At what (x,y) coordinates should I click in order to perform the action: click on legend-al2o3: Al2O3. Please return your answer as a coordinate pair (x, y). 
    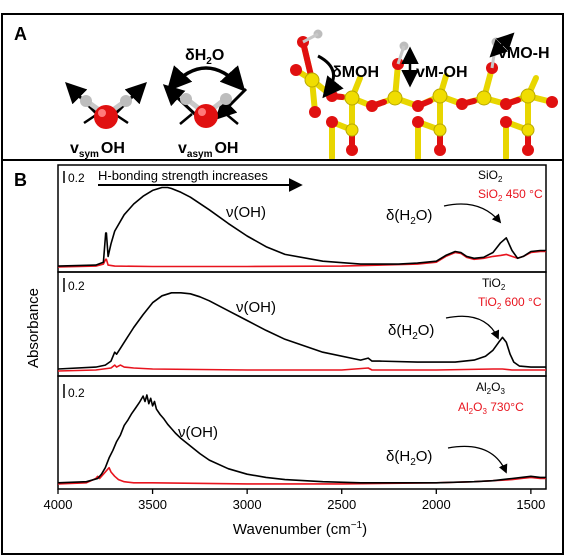
    Looking at the image, I should click on (490, 388).